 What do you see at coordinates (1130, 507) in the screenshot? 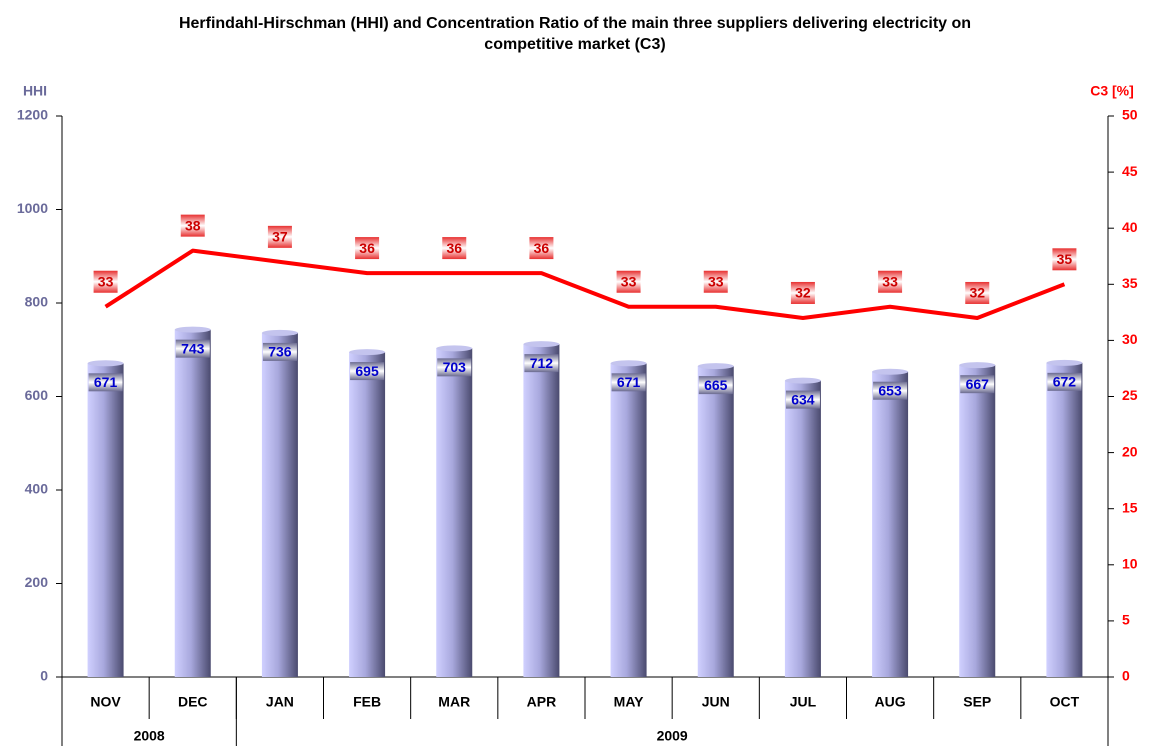
I see `y2-tick-label: 15` at bounding box center [1130, 507].